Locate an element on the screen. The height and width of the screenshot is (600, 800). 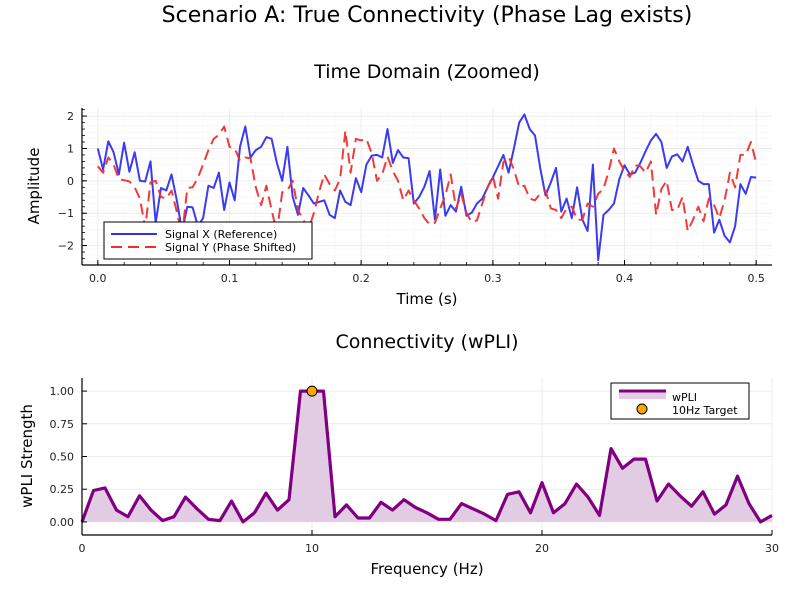
x-tick-label: 0.4 is located at coordinates (625, 278).